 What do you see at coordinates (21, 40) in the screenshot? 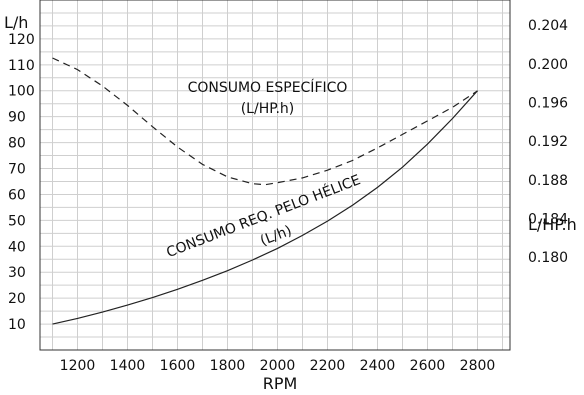
I see `left-y-tick-label: 120` at bounding box center [21, 40].